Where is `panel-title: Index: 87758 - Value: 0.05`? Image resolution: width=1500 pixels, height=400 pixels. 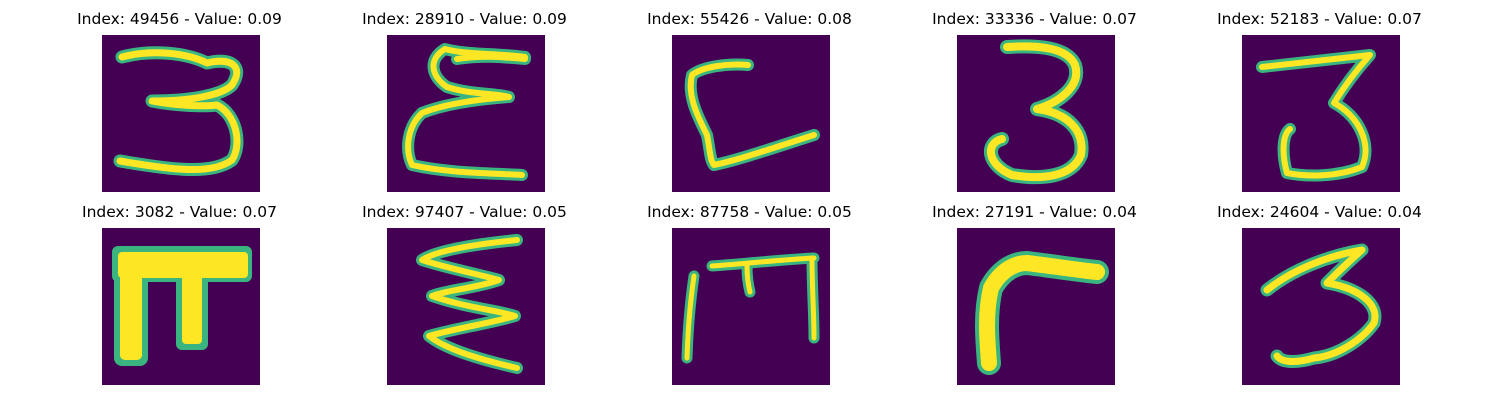 panel-title: Index: 87758 - Value: 0.05 is located at coordinates (749, 212).